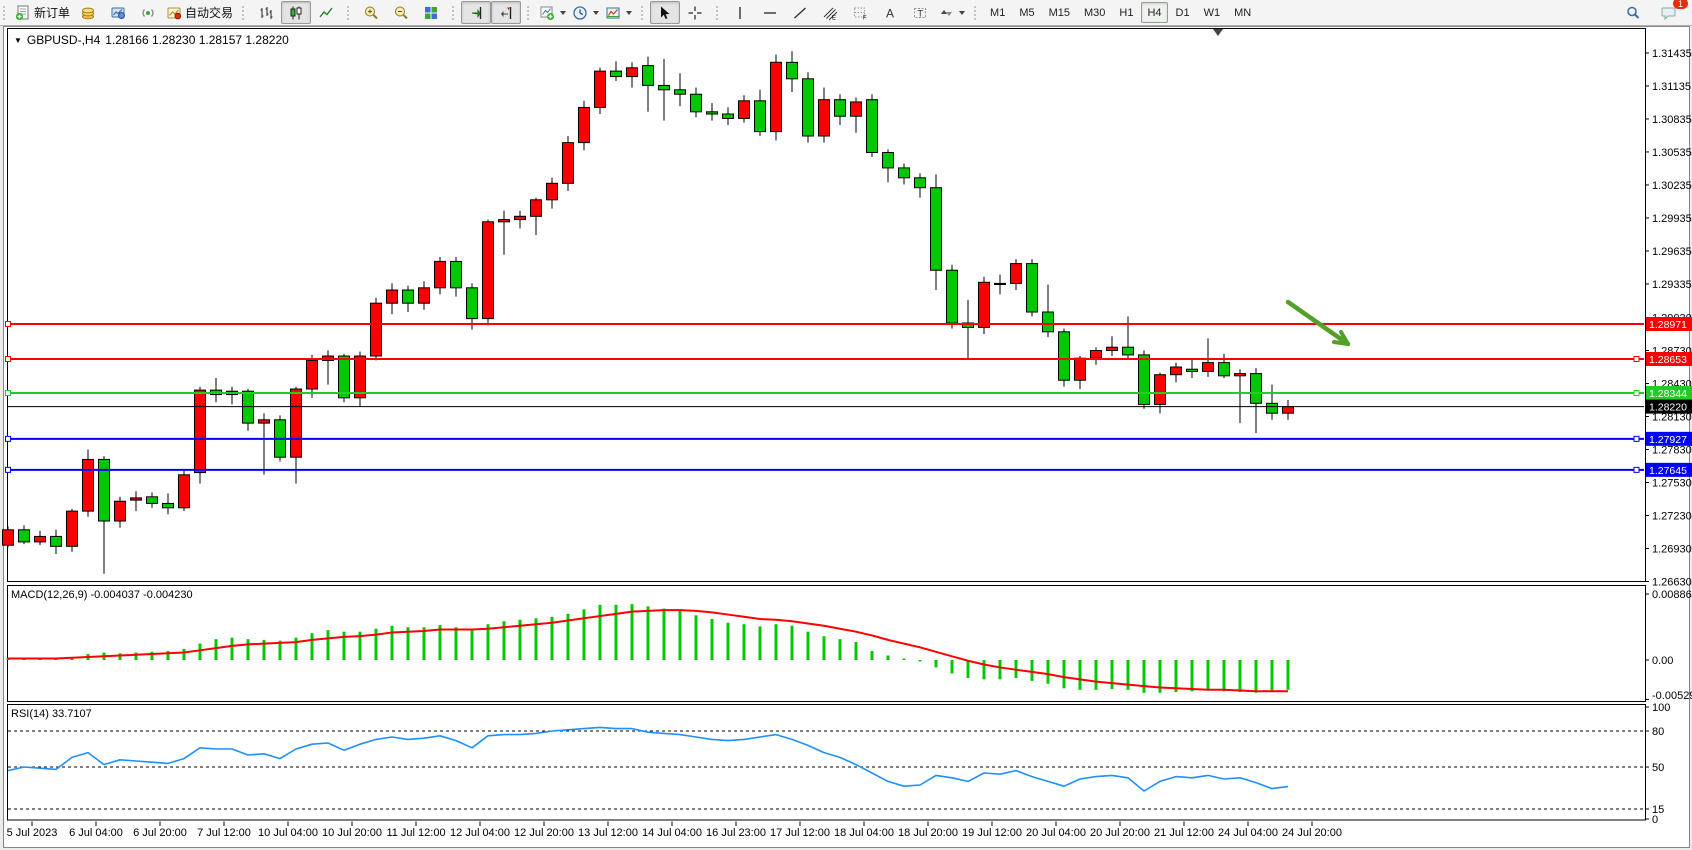  I want to click on gold-coins-icon, so click(88, 13).